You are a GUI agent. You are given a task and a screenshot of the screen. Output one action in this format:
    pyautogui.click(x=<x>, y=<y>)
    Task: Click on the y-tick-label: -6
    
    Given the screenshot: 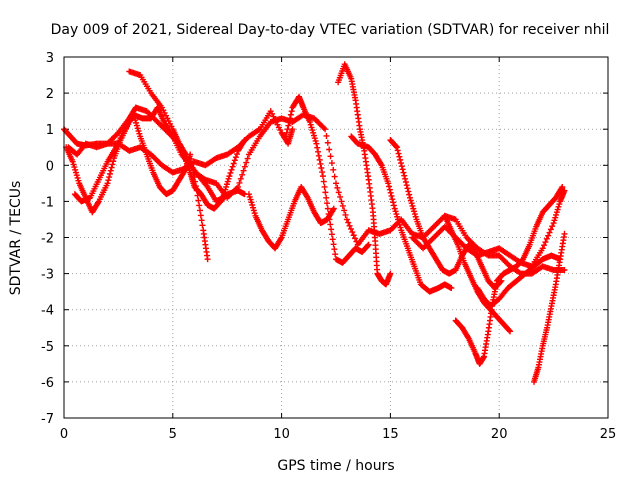 What is the action you would take?
    pyautogui.click(x=47, y=383)
    